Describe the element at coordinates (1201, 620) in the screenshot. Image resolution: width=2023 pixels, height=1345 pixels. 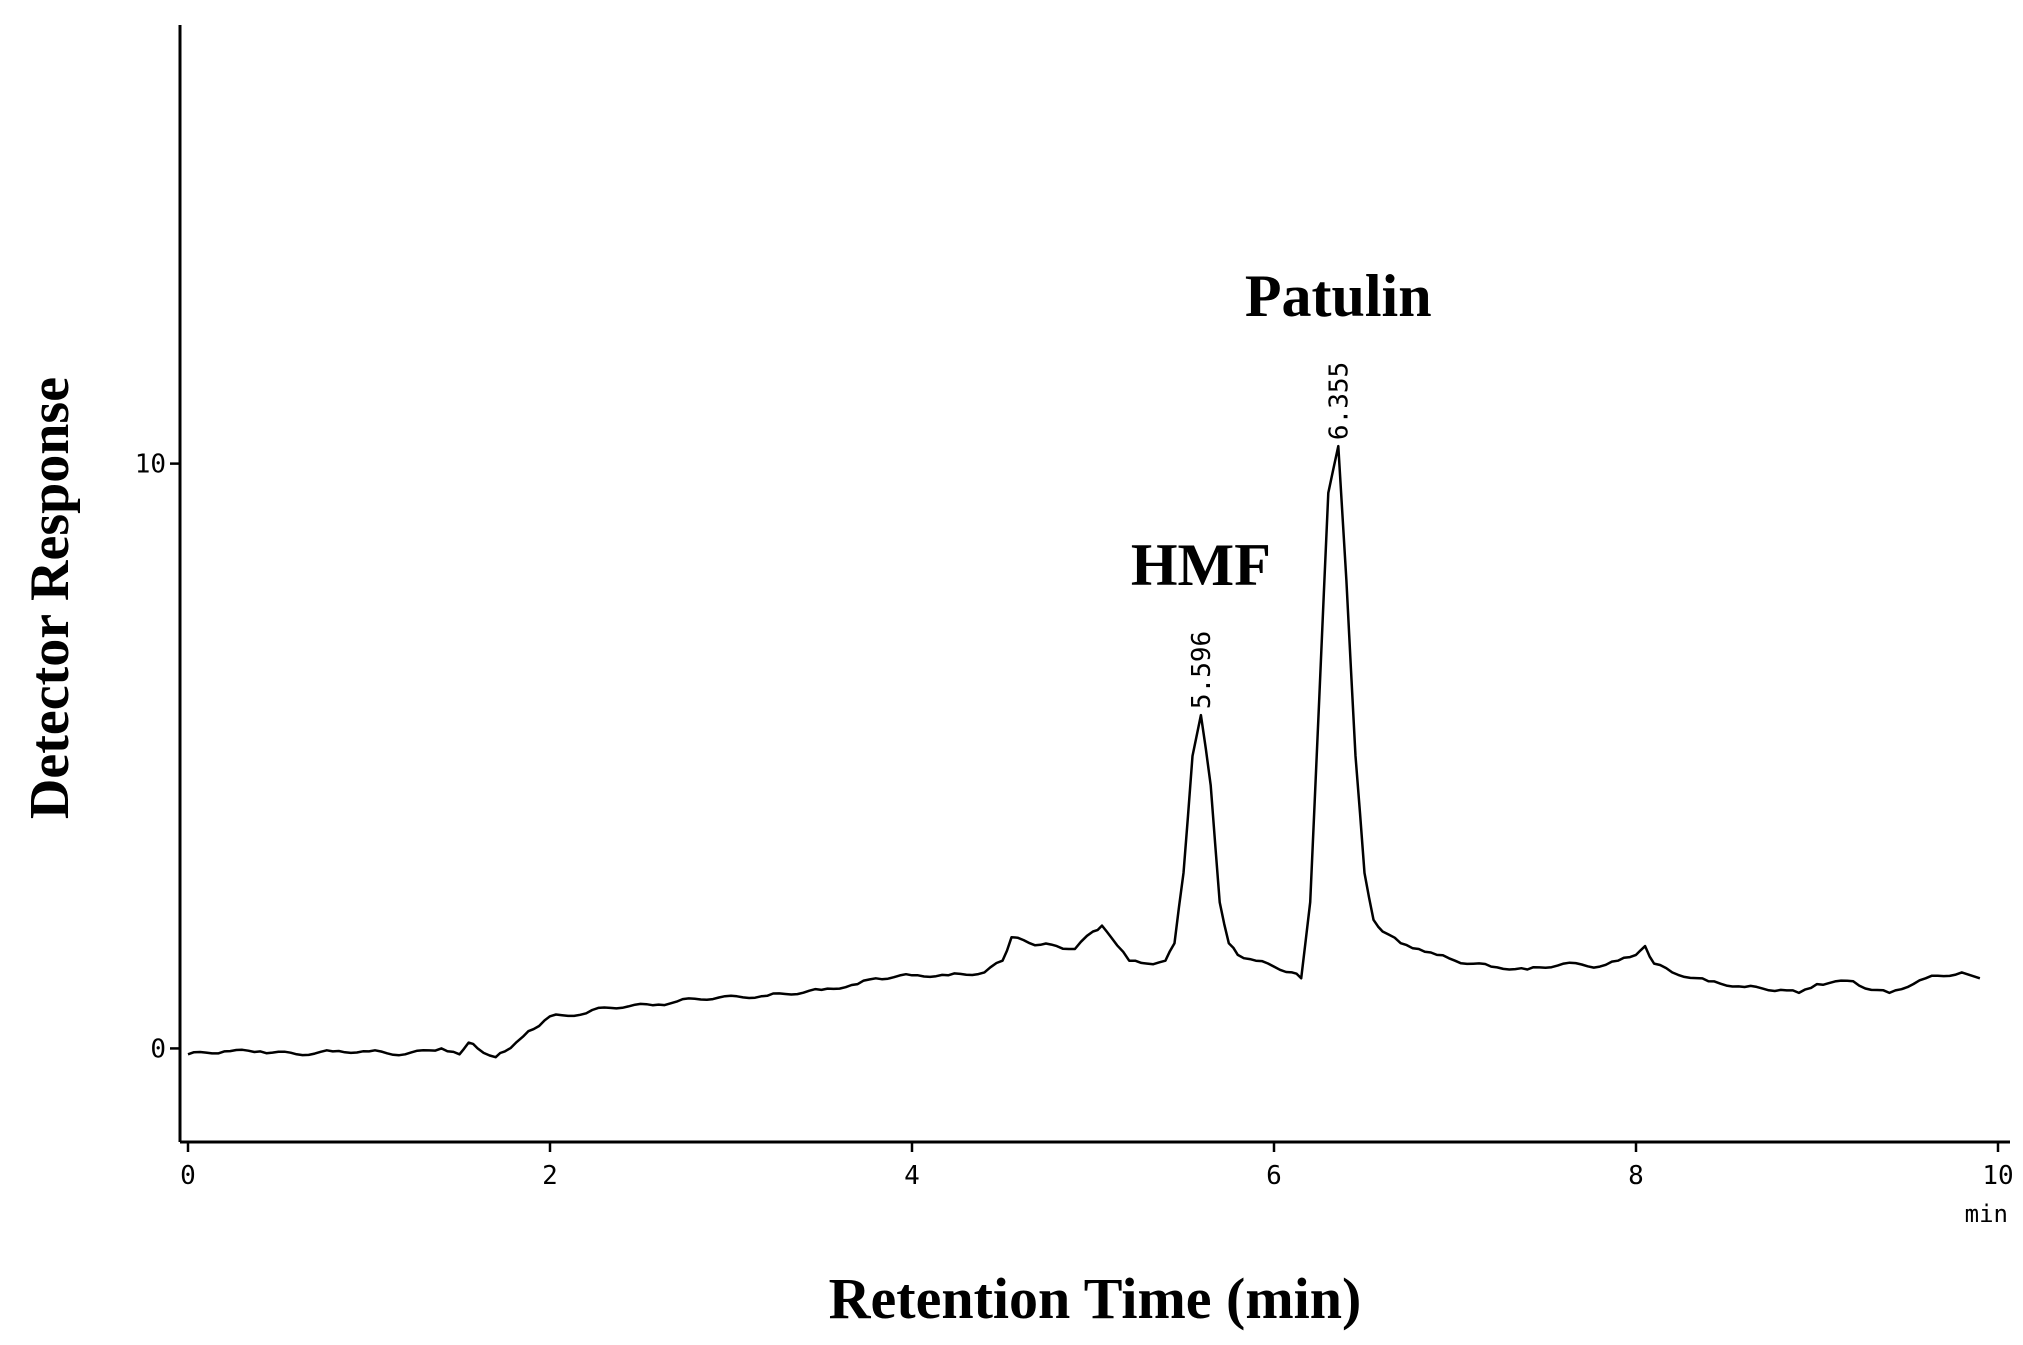
I see `peak-annotation: 5.596 HMF` at that location.